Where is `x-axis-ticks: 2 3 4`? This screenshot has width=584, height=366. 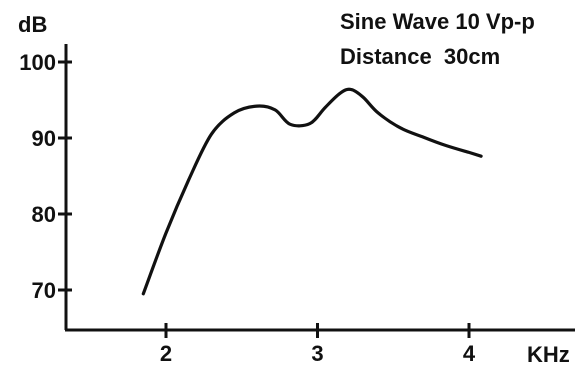 x-axis-ticks: 2 3 4 is located at coordinates (318, 344).